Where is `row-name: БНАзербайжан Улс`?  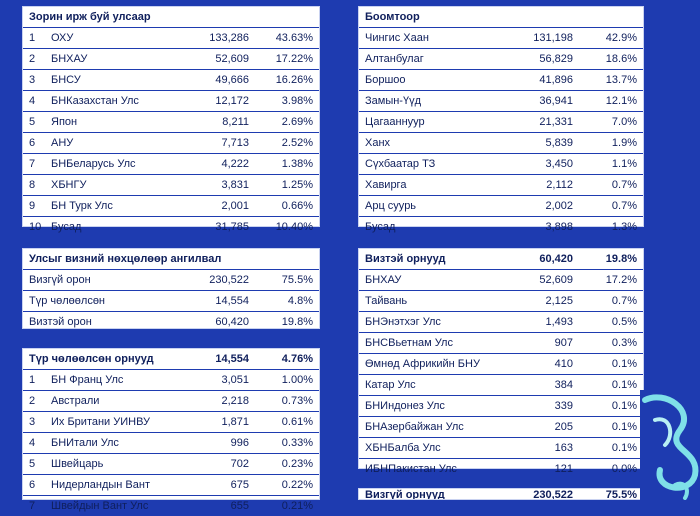
row-name: БНАзербайжан Улс is located at coordinates (414, 427).